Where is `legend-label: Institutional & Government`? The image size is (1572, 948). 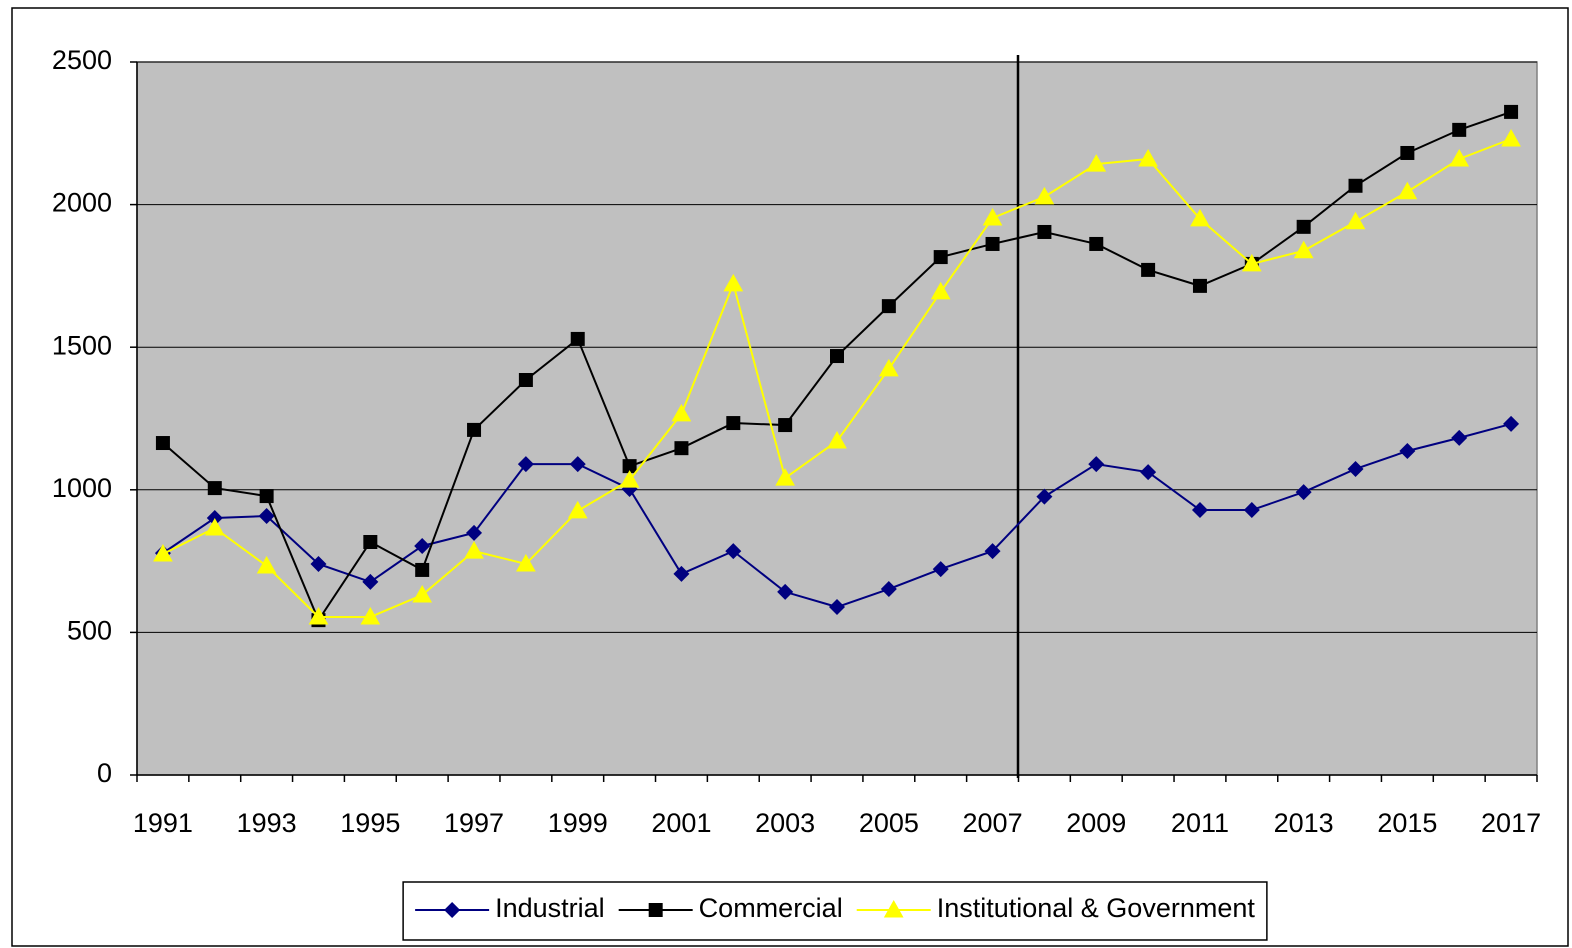 legend-label: Institutional & Government is located at coordinates (1096, 908).